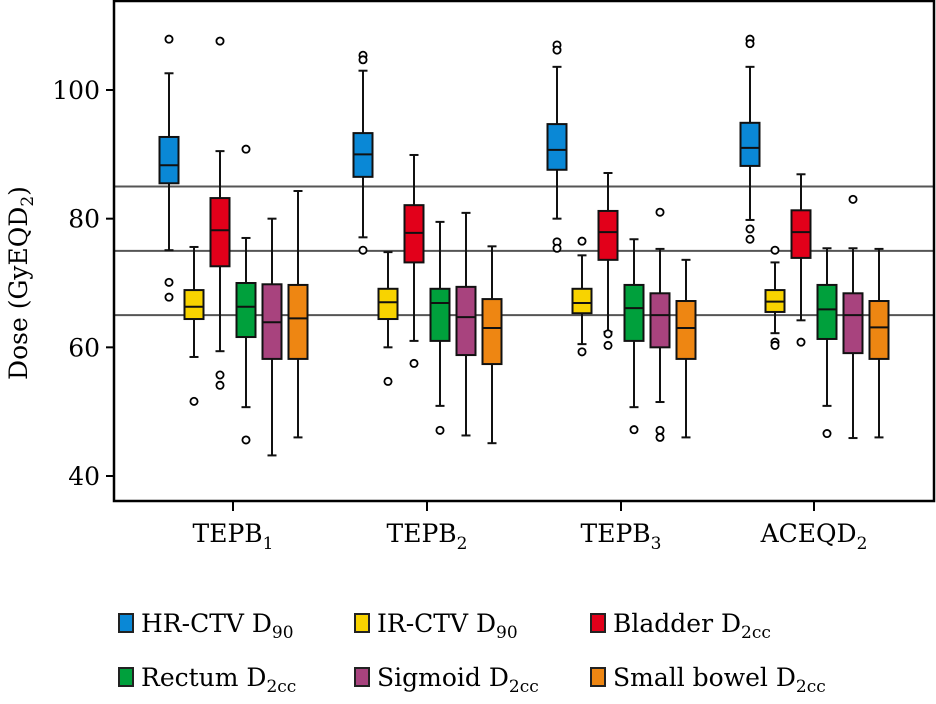 Image resolution: width=936 pixels, height=704 pixels. Describe the element at coordinates (84, 347) in the screenshot. I see `y-tick-label: 60` at that location.